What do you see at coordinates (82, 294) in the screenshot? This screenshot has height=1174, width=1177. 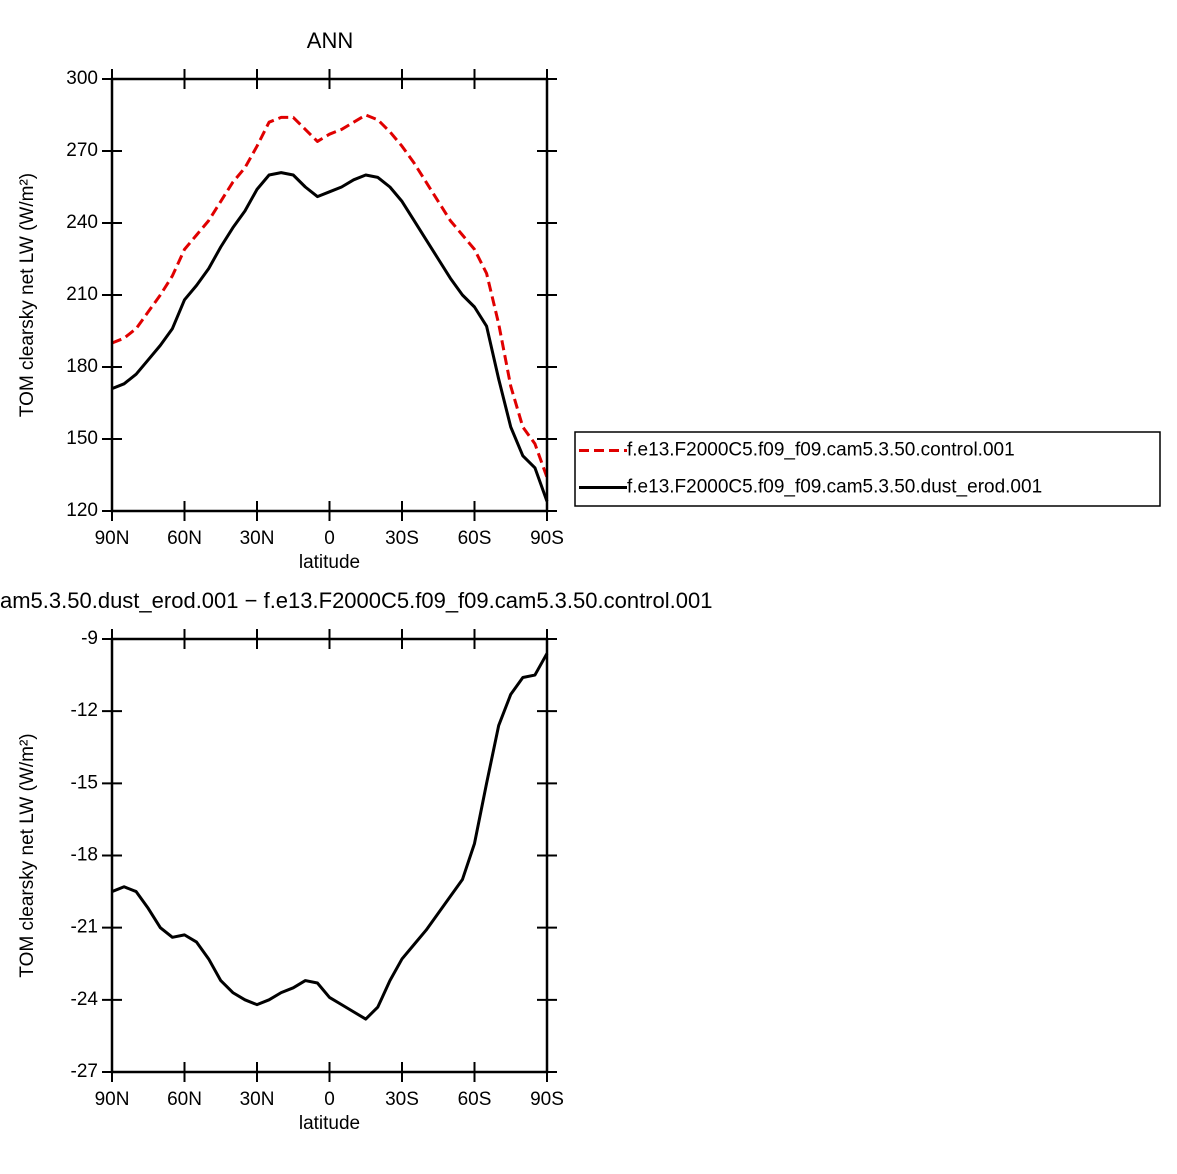 I see `y-tick-label: 210` at bounding box center [82, 294].